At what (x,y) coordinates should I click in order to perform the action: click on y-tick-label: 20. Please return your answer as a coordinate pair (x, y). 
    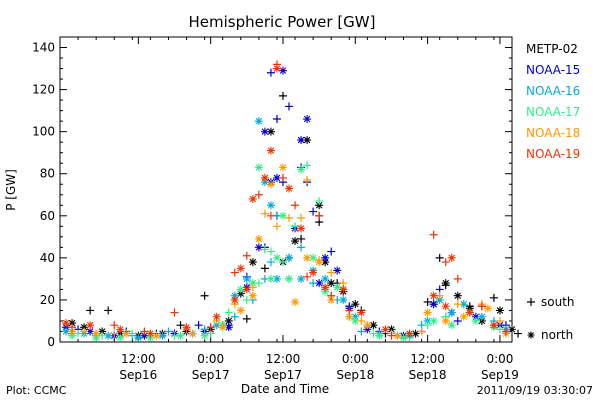
    Looking at the image, I should click on (47, 300).